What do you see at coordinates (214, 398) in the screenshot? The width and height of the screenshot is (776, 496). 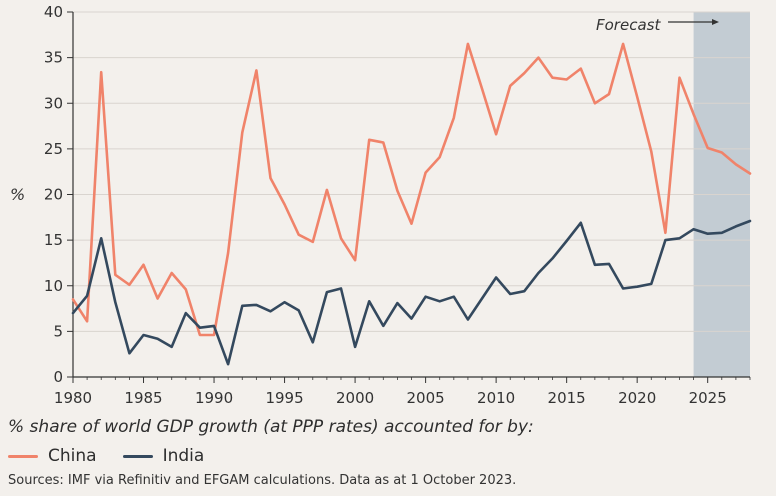 I see `x-tick-label: 1990` at bounding box center [214, 398].